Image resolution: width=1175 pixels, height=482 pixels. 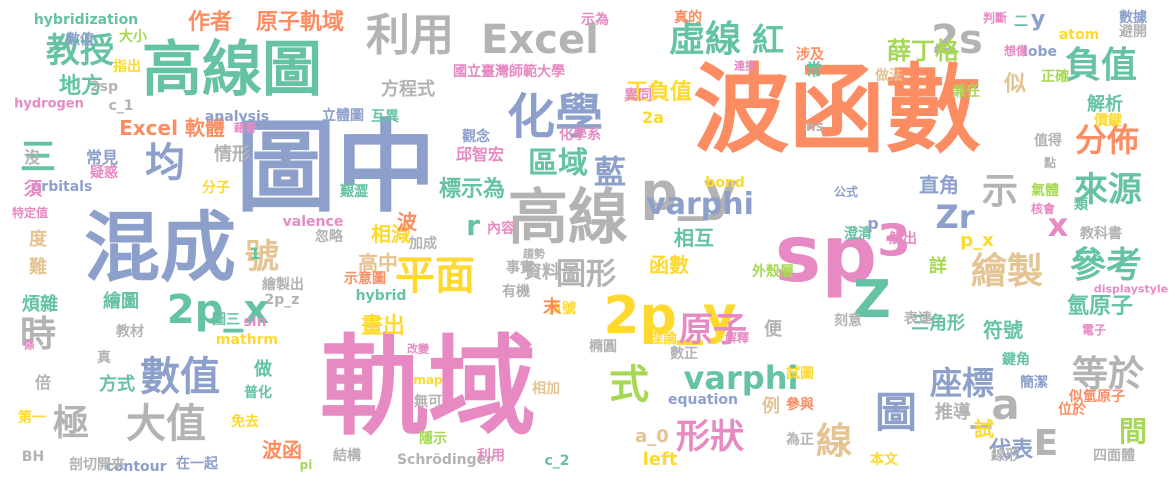 What do you see at coordinates (408, 89) in the screenshot?
I see `cloud-word: 方程式` at bounding box center [408, 89].